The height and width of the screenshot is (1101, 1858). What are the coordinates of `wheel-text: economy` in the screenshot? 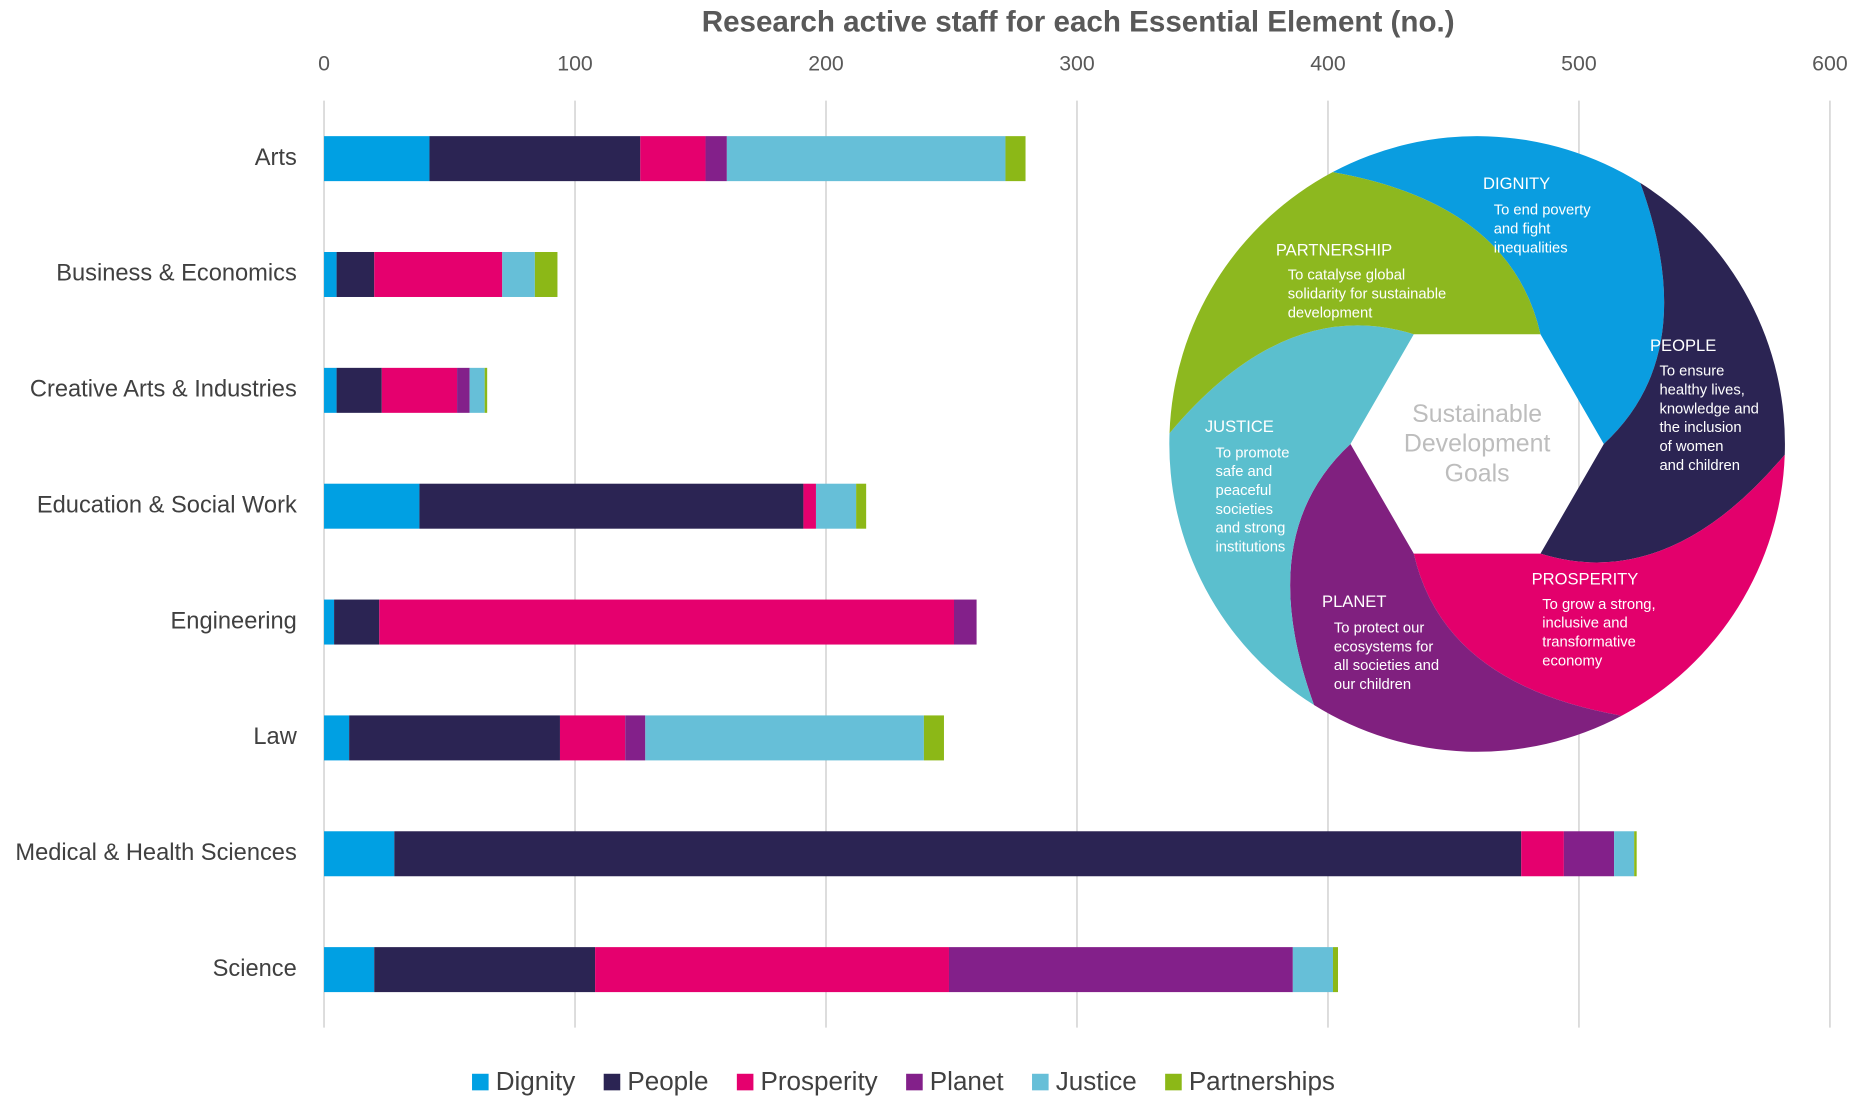 It's located at (1572, 661).